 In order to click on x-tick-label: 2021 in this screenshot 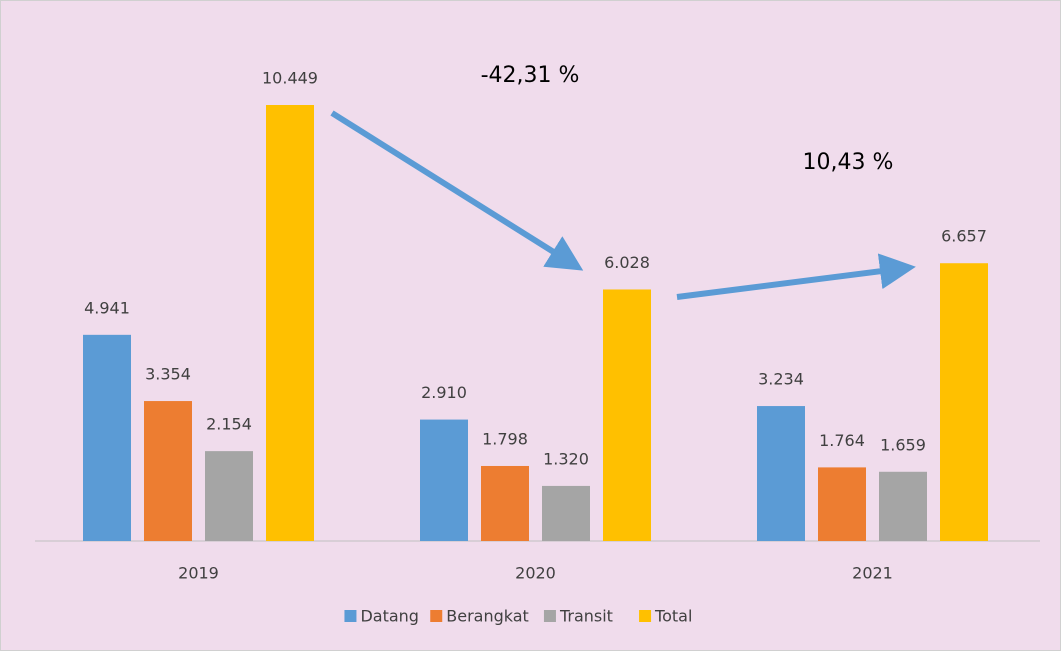, I will do `click(872, 573)`.